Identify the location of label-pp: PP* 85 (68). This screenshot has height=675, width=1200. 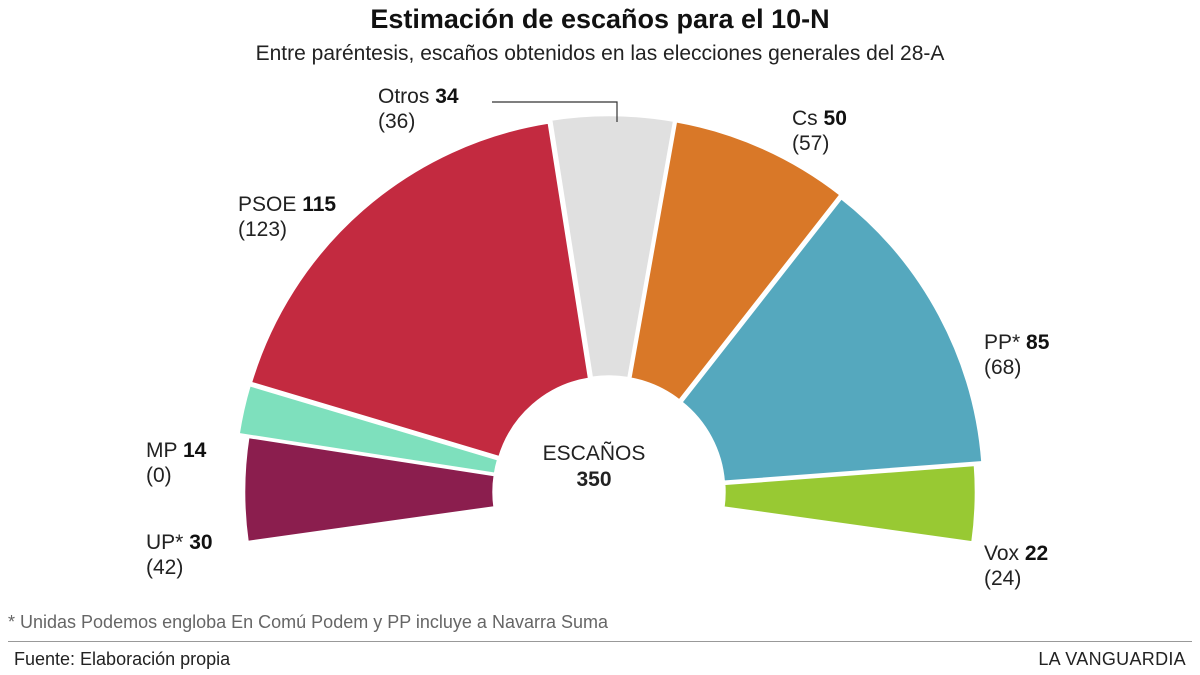
(1016, 355).